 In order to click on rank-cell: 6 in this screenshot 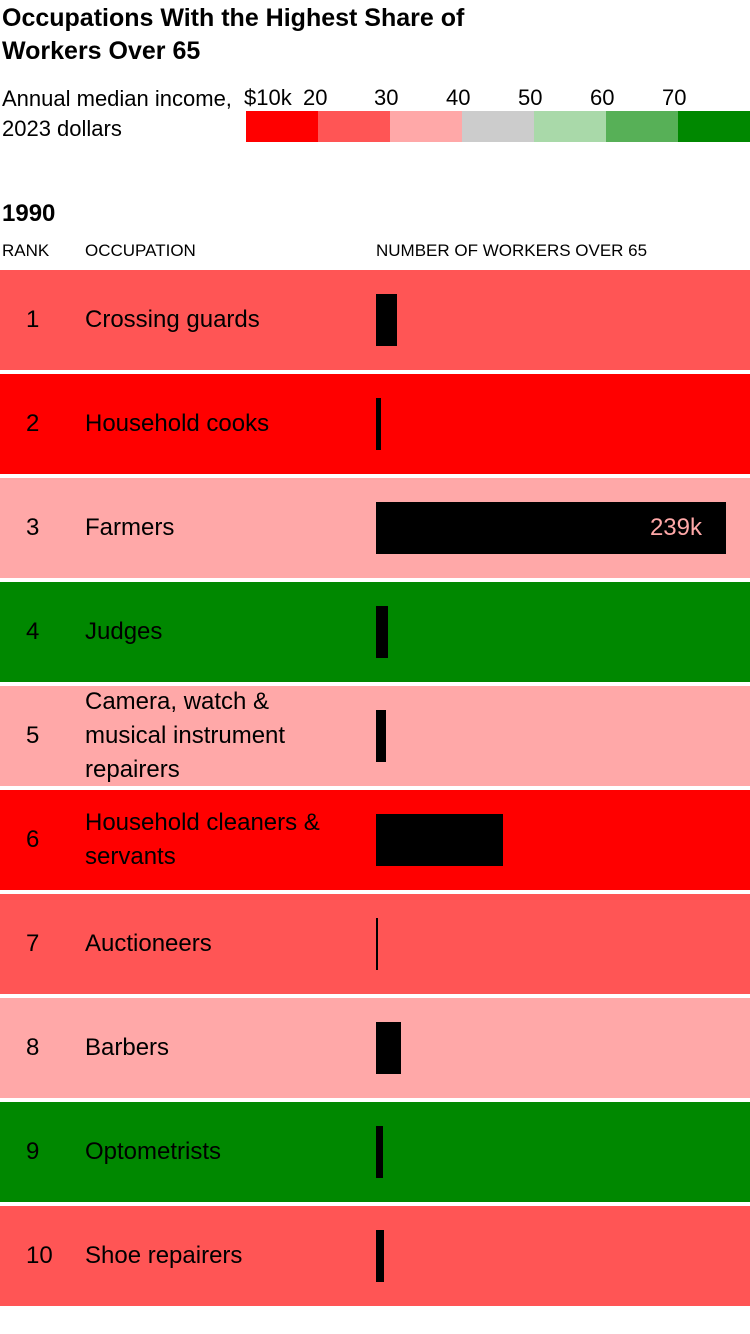, I will do `click(33, 839)`.